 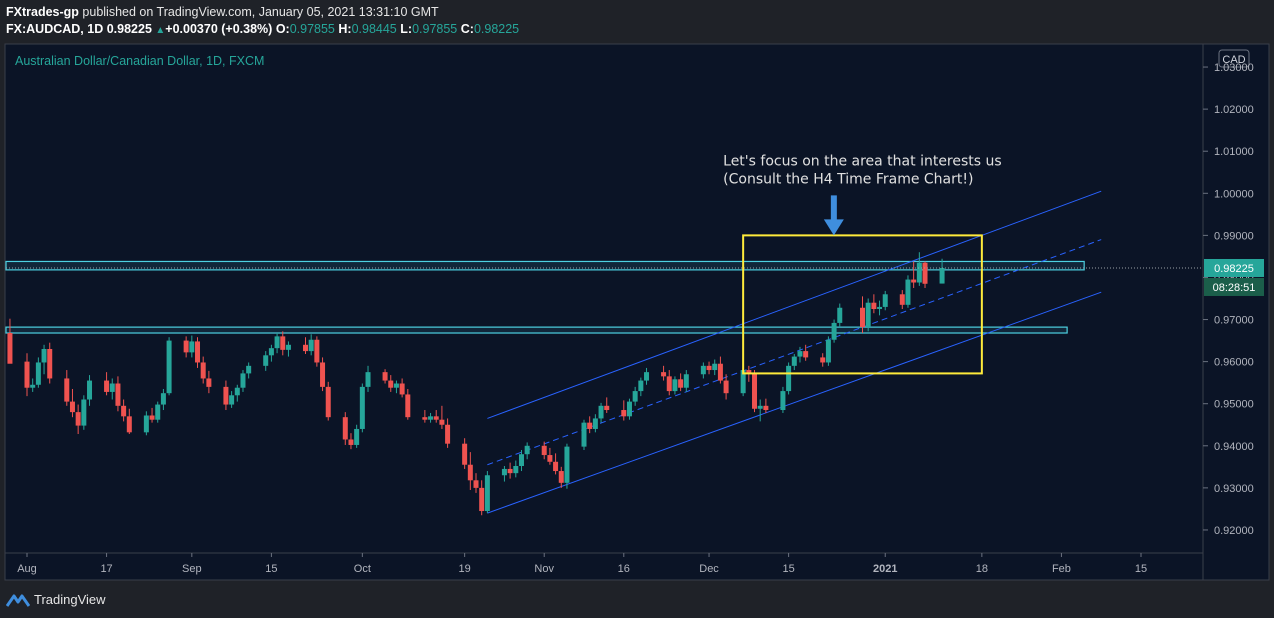 I want to click on focus-box, so click(x=862, y=304).